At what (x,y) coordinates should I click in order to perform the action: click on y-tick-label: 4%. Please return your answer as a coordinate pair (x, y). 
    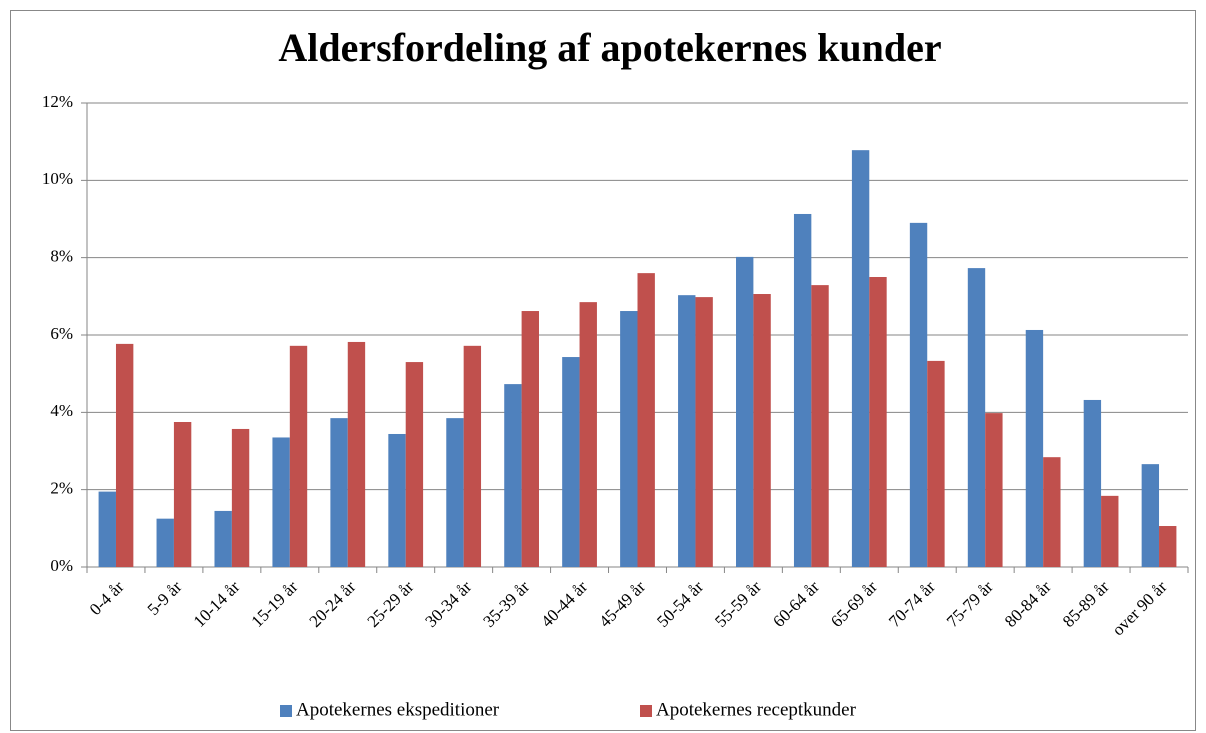
    Looking at the image, I should click on (61, 410).